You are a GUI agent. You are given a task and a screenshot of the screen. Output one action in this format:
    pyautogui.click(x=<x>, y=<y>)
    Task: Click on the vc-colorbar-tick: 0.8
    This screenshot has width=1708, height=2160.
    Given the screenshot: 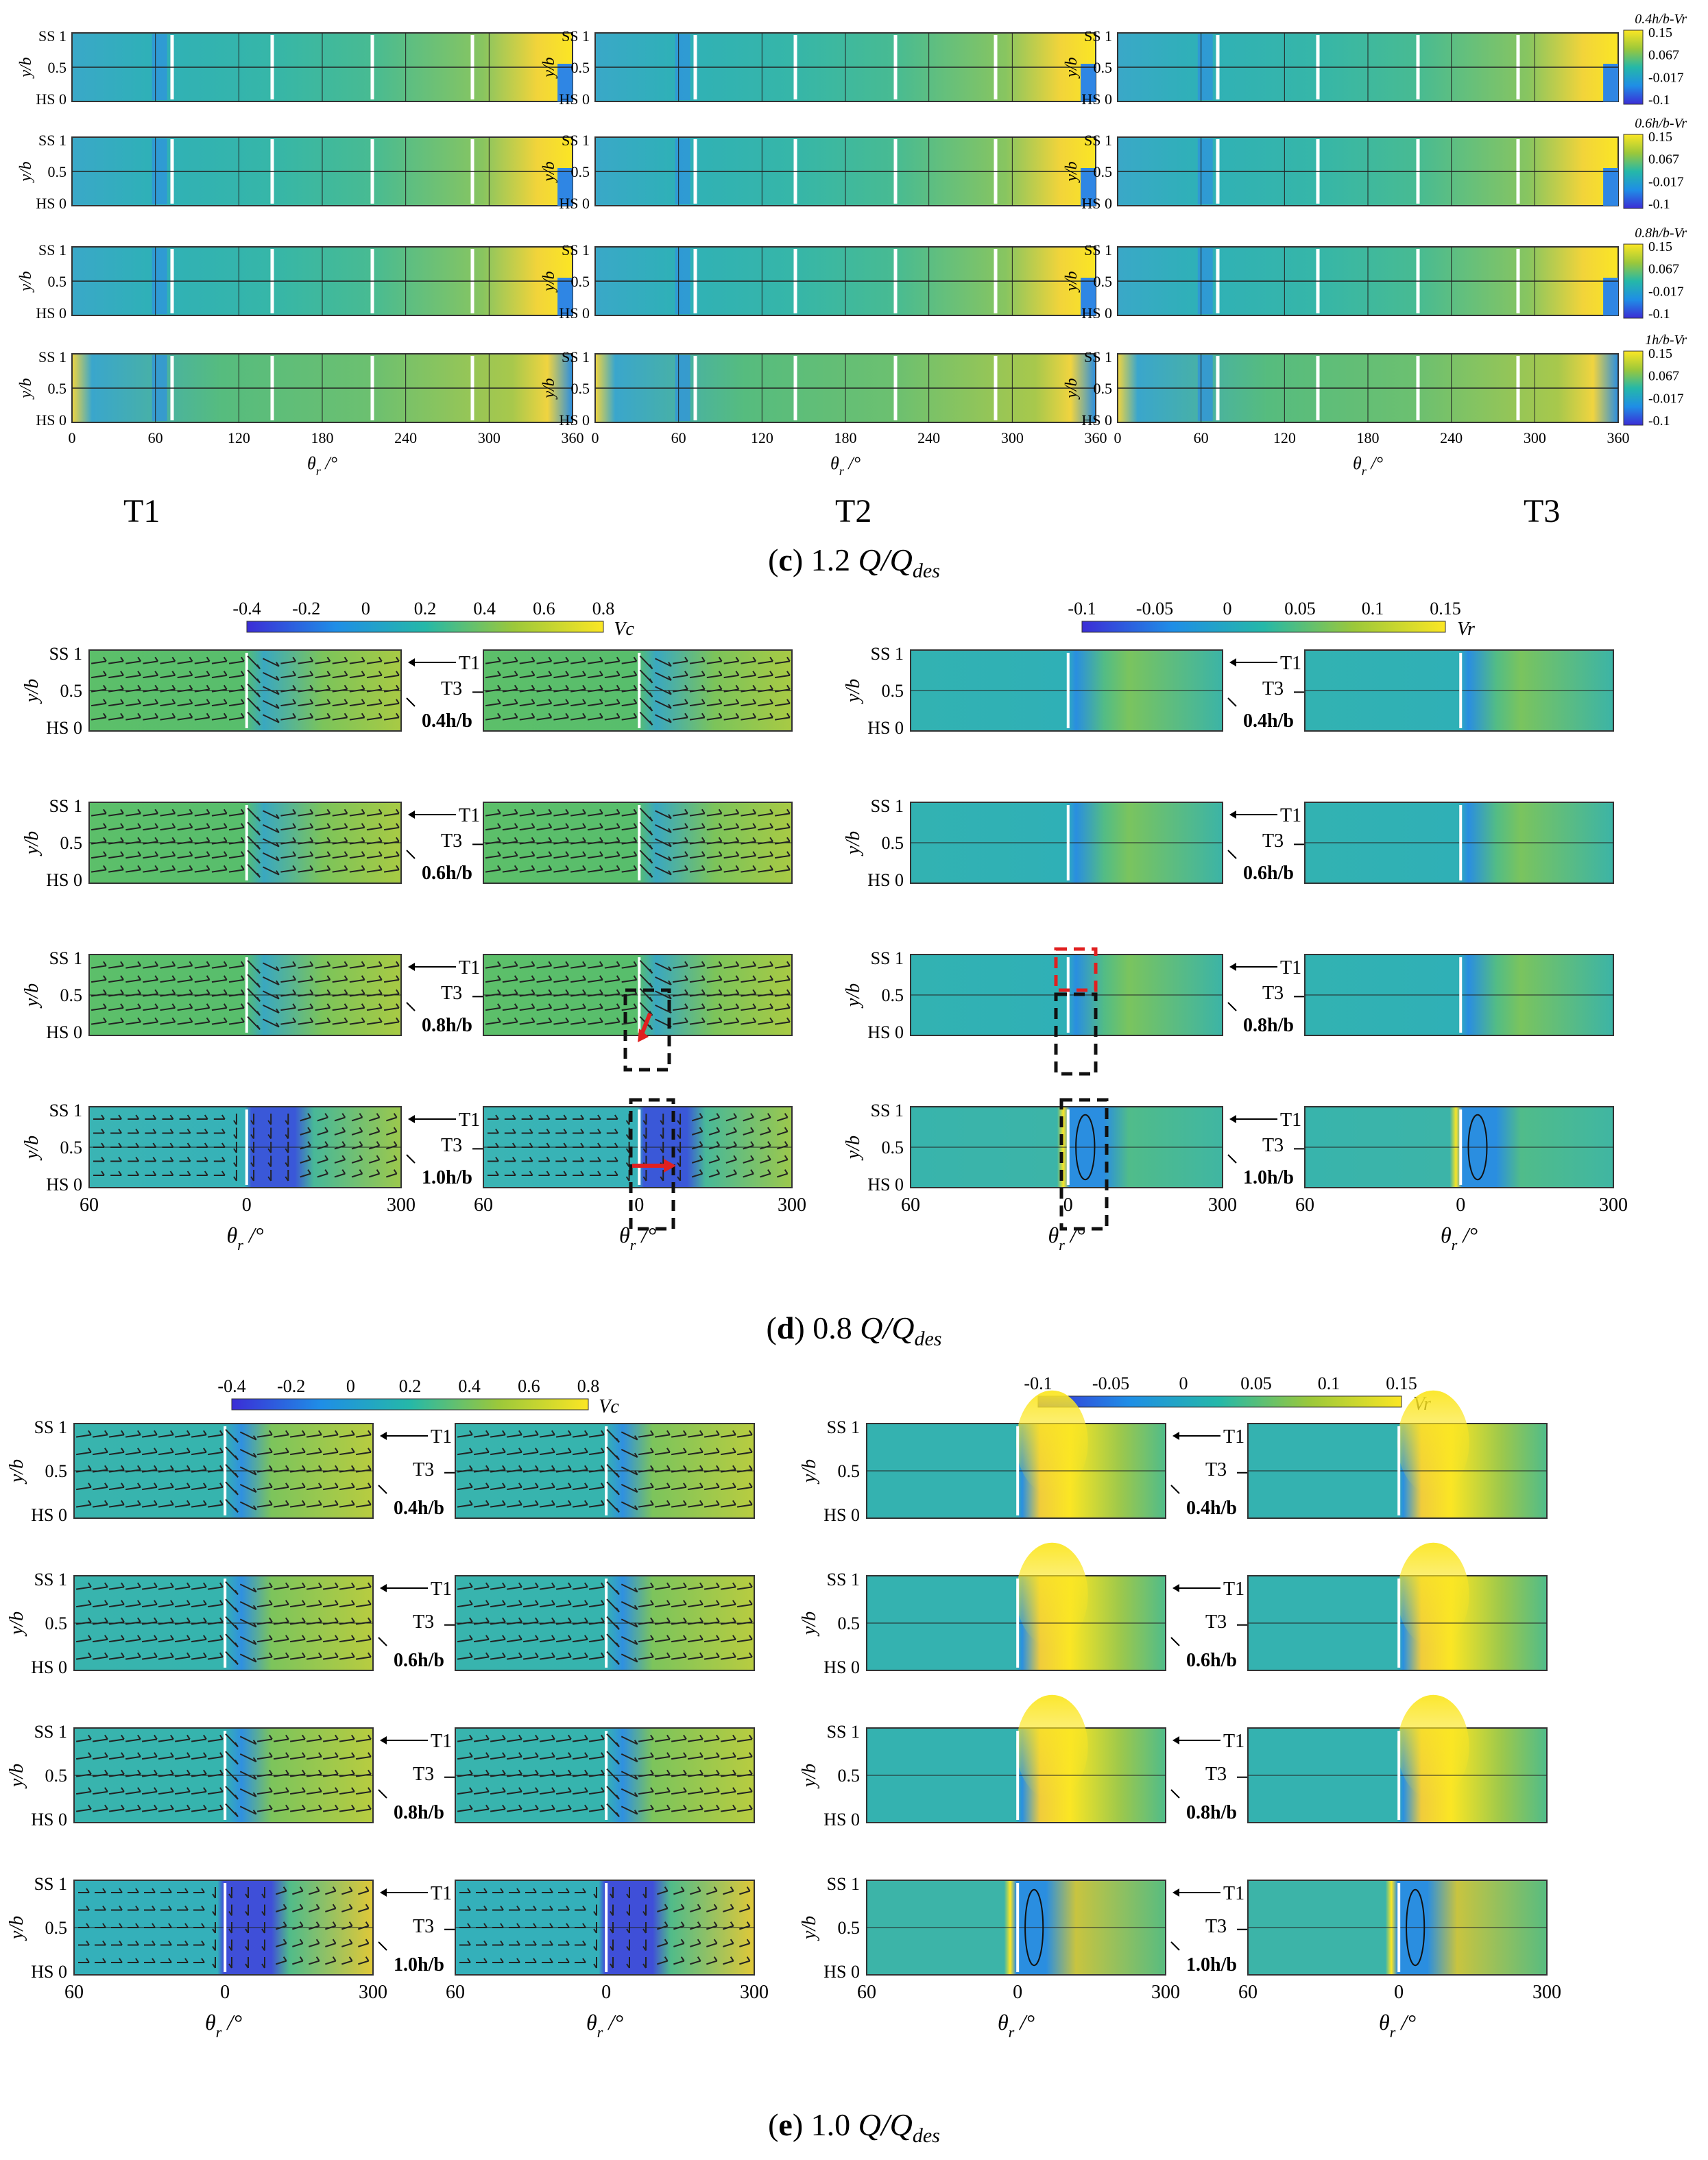 What is the action you would take?
    pyautogui.click(x=603, y=609)
    